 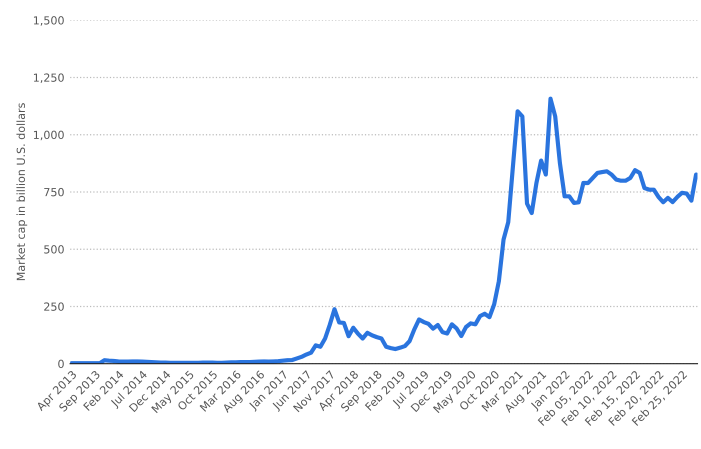 What do you see at coordinates (49, 78) in the screenshot?
I see `y-tick-label: 1,250` at bounding box center [49, 78].